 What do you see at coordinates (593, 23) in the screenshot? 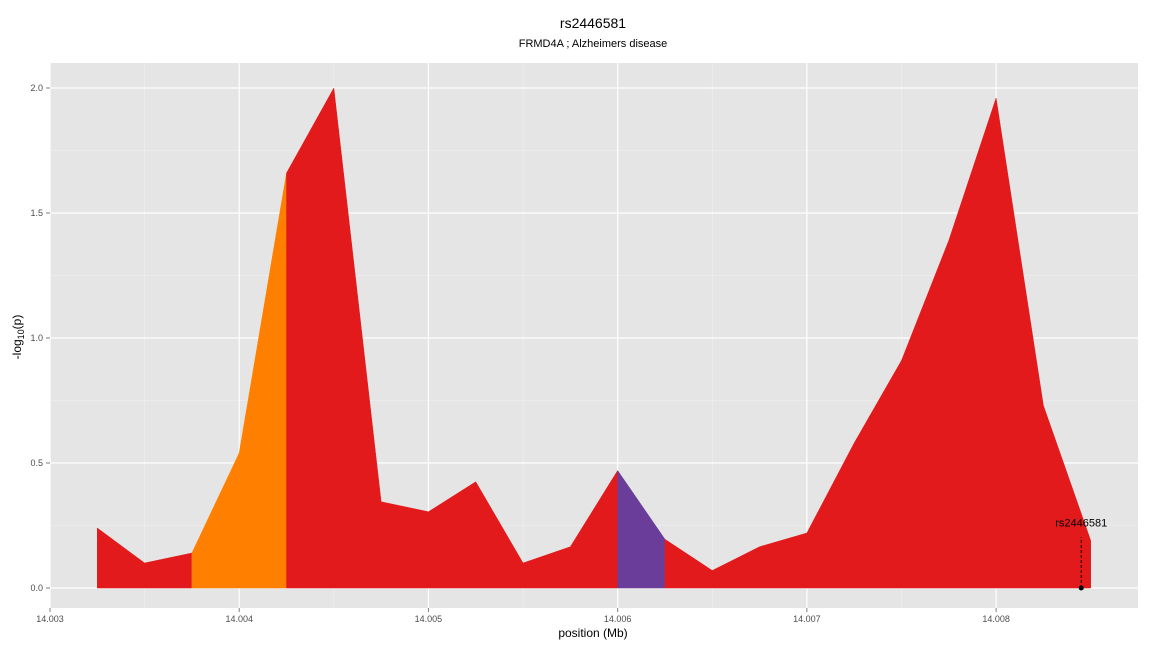
I see `chart-title: rs2446581` at bounding box center [593, 23].